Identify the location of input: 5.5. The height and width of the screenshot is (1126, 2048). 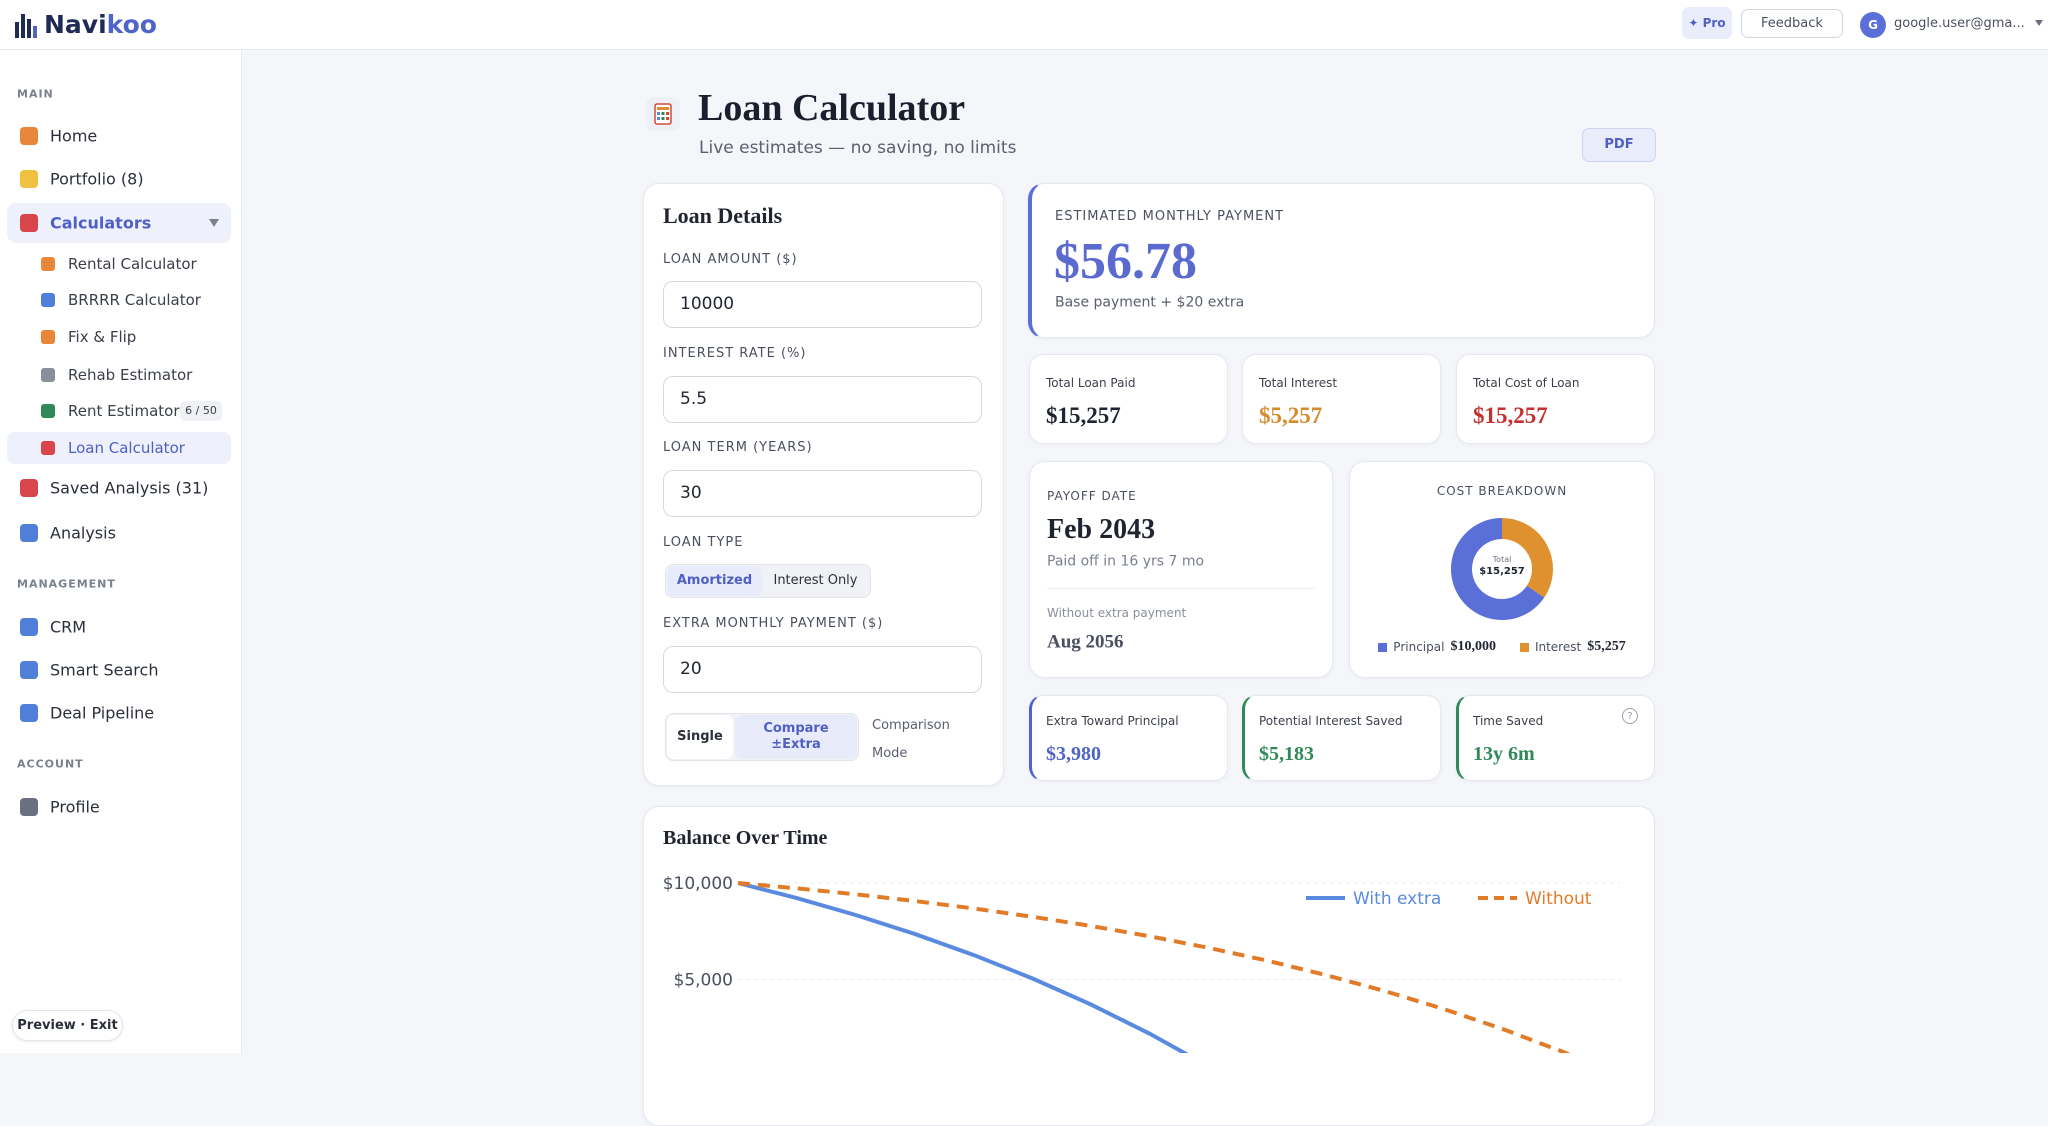
(822, 399).